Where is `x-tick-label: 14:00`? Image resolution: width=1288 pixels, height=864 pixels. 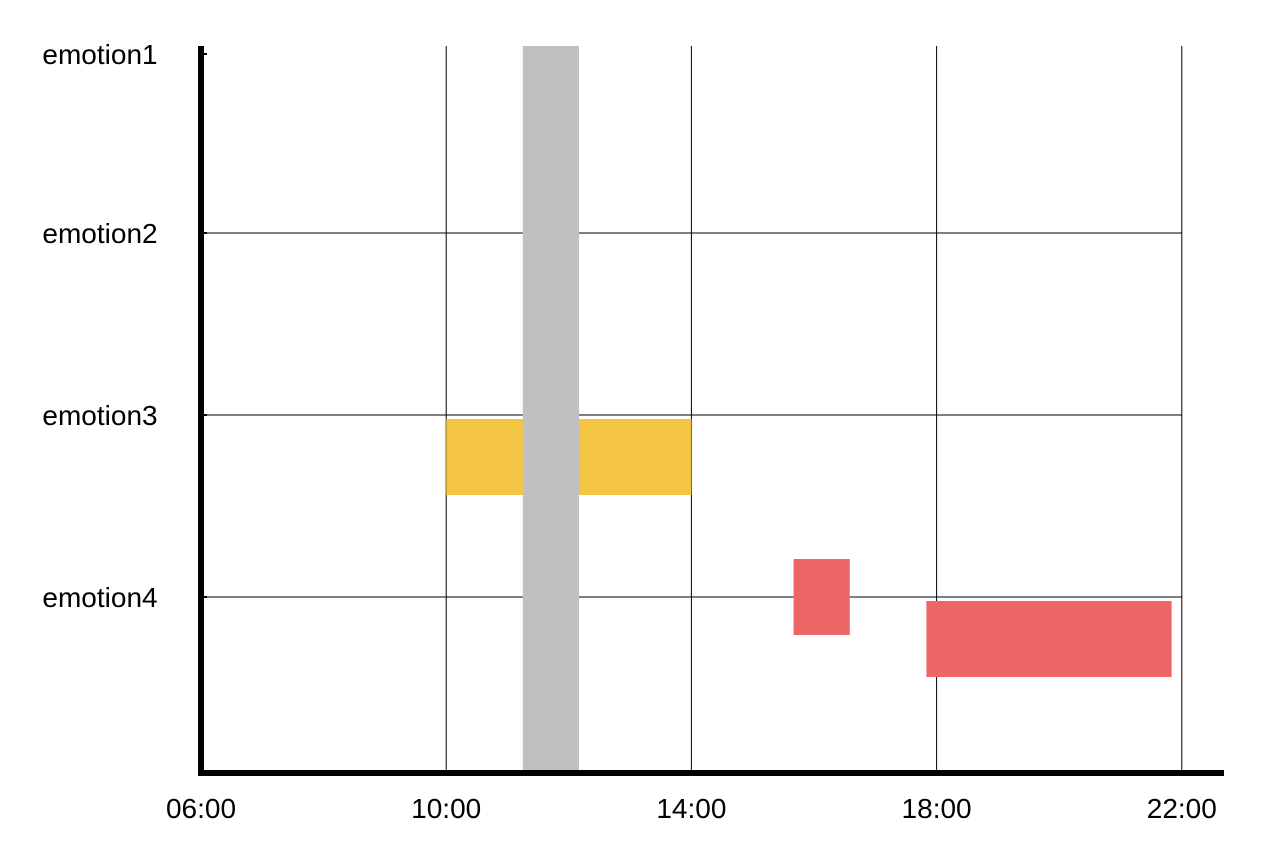 x-tick-label: 14:00 is located at coordinates (691, 808).